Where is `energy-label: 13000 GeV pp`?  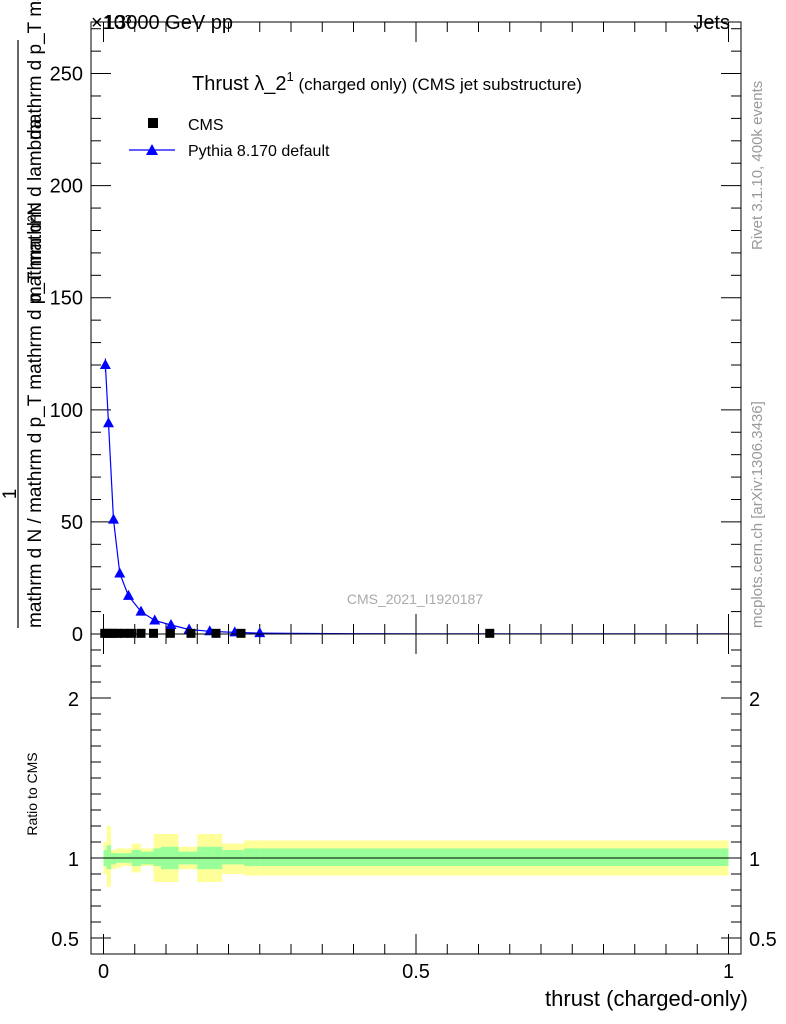 energy-label: 13000 GeV pp is located at coordinates (168, 23).